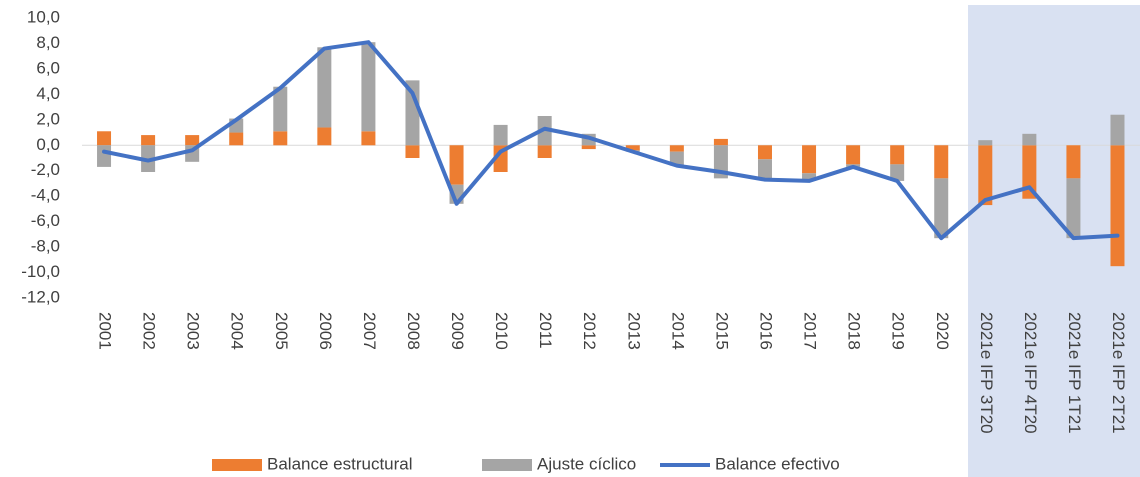 The height and width of the screenshot is (477, 1140). Describe the element at coordinates (1074, 373) in the screenshot. I see `x-tick-label: 2021e IFP 1T21` at that location.